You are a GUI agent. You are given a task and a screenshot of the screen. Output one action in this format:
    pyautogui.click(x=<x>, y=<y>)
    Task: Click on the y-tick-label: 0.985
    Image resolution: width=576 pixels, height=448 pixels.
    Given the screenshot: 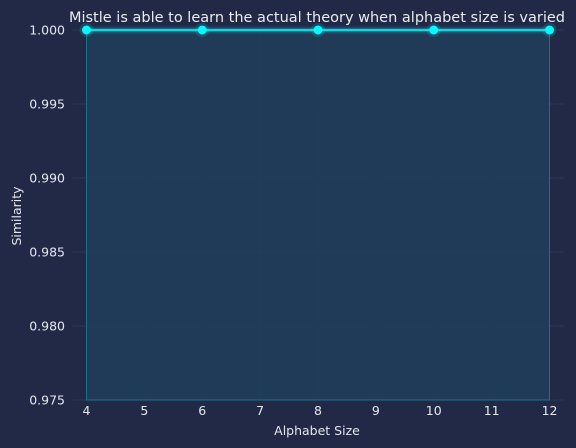 What is the action you would take?
    pyautogui.click(x=47, y=252)
    